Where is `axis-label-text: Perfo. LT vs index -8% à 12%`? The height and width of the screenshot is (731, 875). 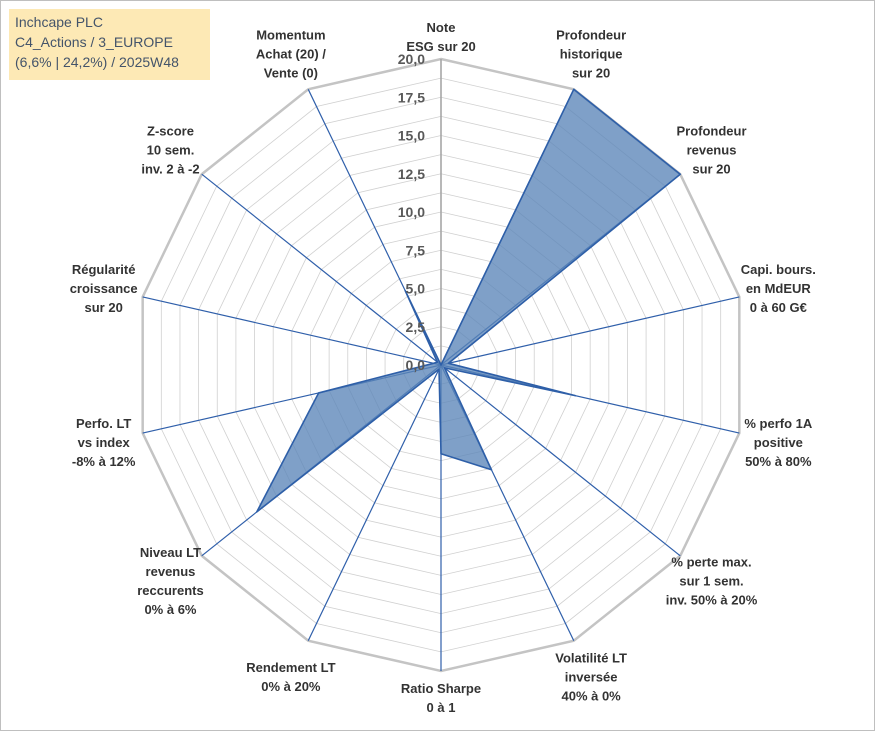 axis-label-text: Perfo. LT vs index -8% à 12% is located at coordinates (104, 442).